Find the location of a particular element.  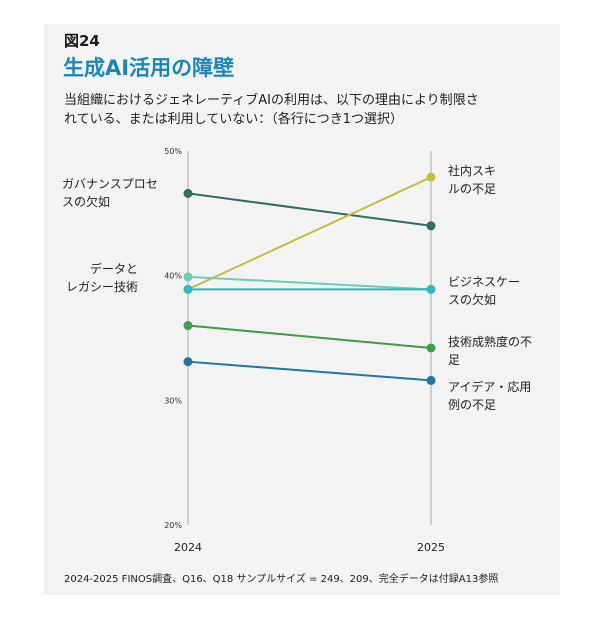

y-tick-label: 30% is located at coordinates (173, 400).